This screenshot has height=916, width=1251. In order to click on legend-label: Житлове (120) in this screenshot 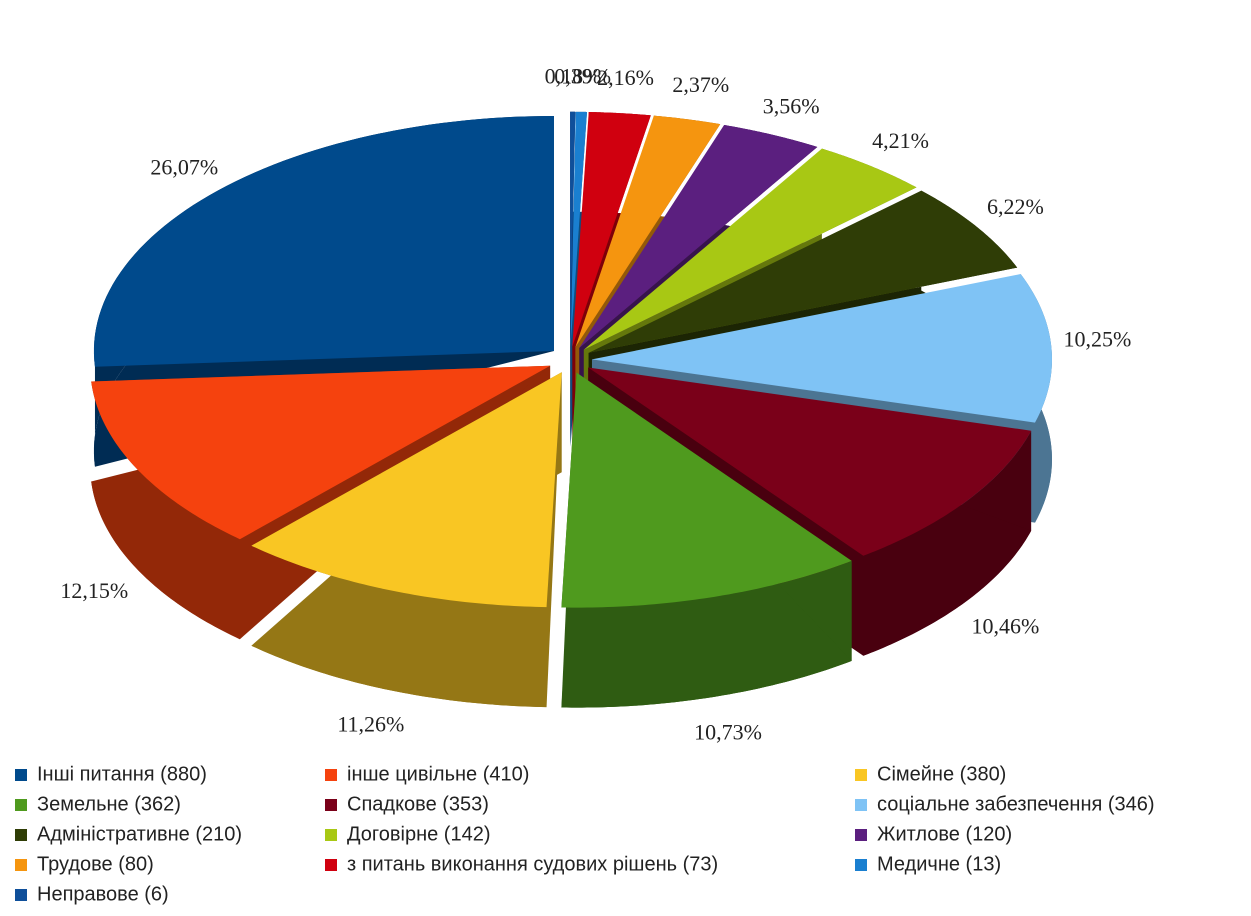, I will do `click(944, 834)`.